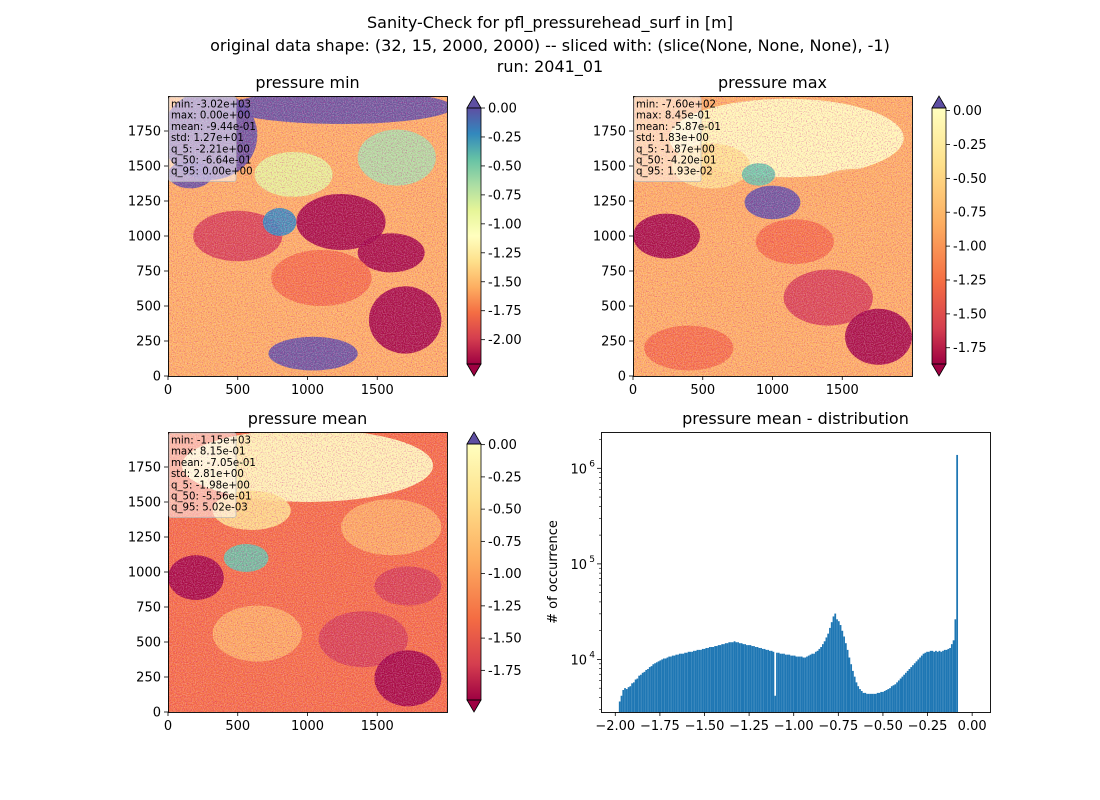 This screenshot has width=1100, height=800. Describe the element at coordinates (213, 463) in the screenshot. I see `stats-line: mean: -7.05e-01` at that location.